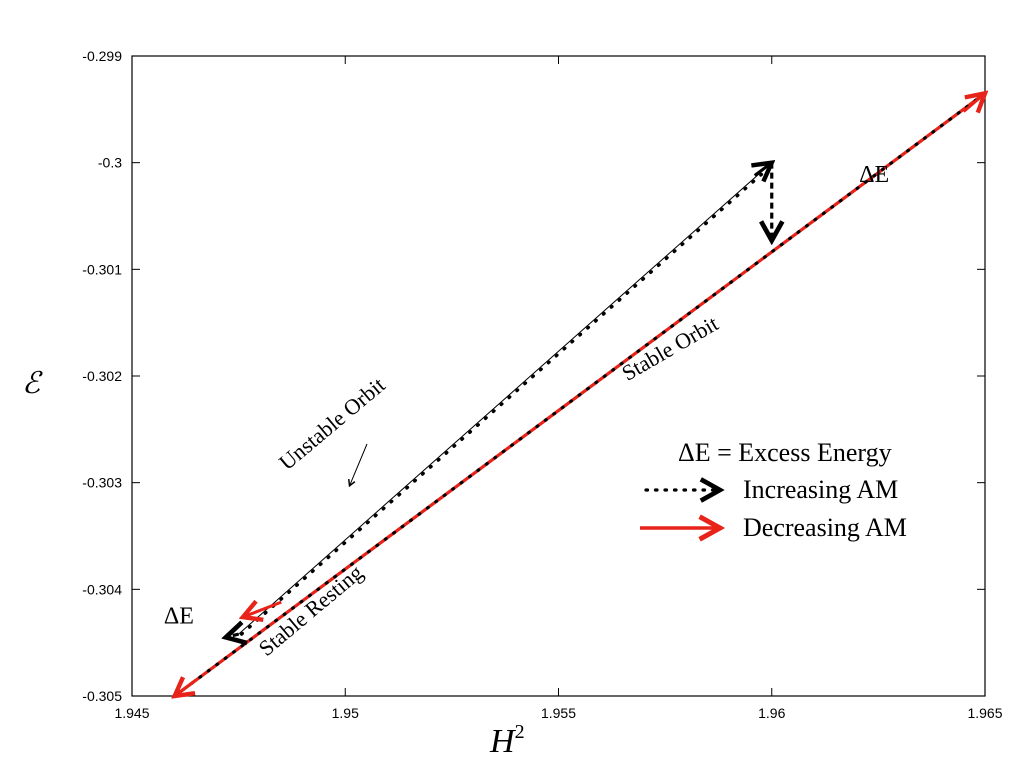 This screenshot has height=768, width=1024. Describe the element at coordinates (102, 269) in the screenshot. I see `y-tick-label-2: -0.301` at that location.